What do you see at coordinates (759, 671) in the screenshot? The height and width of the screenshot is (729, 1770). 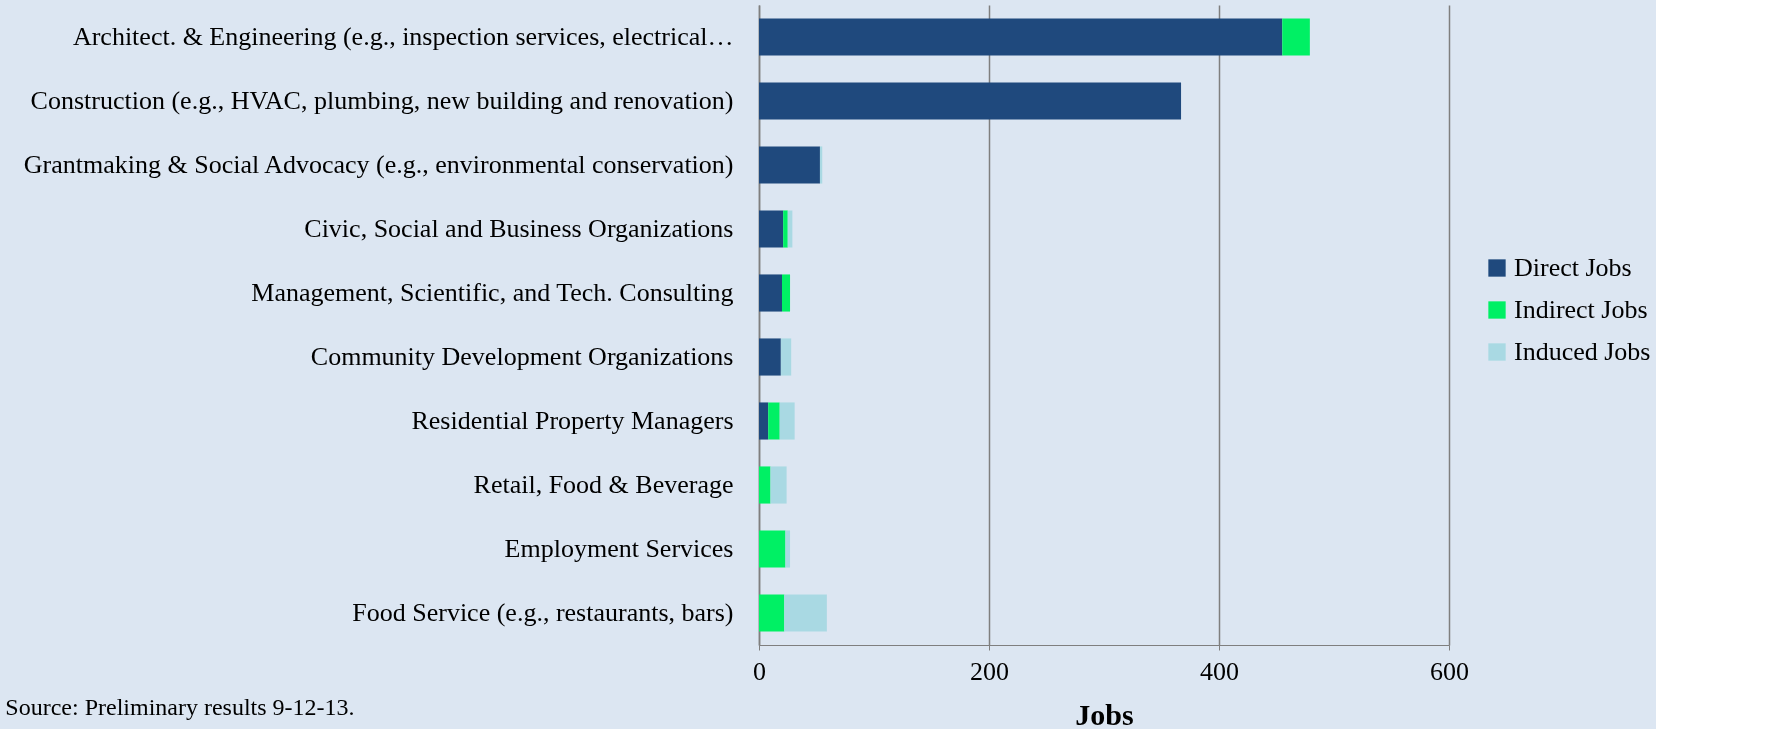 I see `x-tick-label: 0` at bounding box center [759, 671].